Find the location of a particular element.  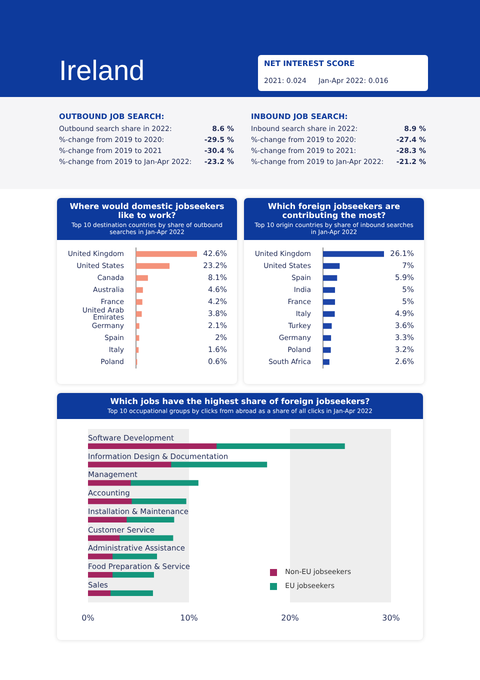

x-tick-label: 0% is located at coordinates (88, 617).